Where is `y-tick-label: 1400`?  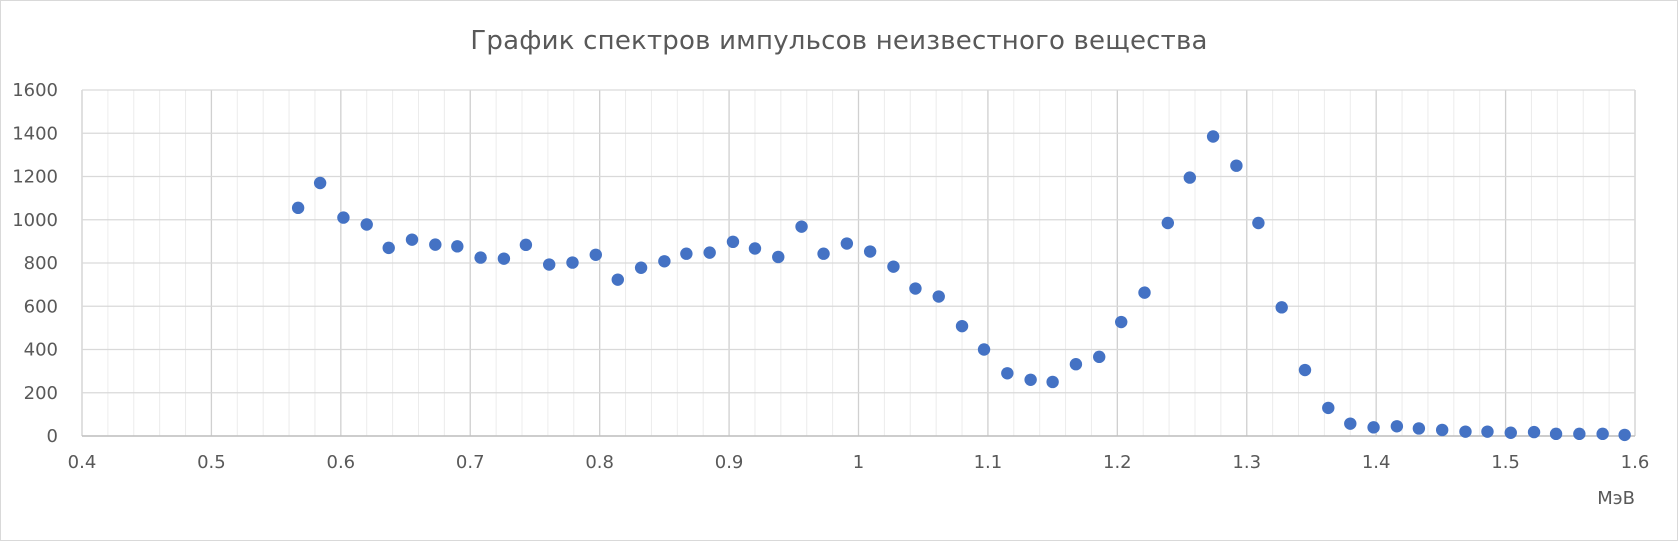
y-tick-label: 1400 is located at coordinates (35, 133).